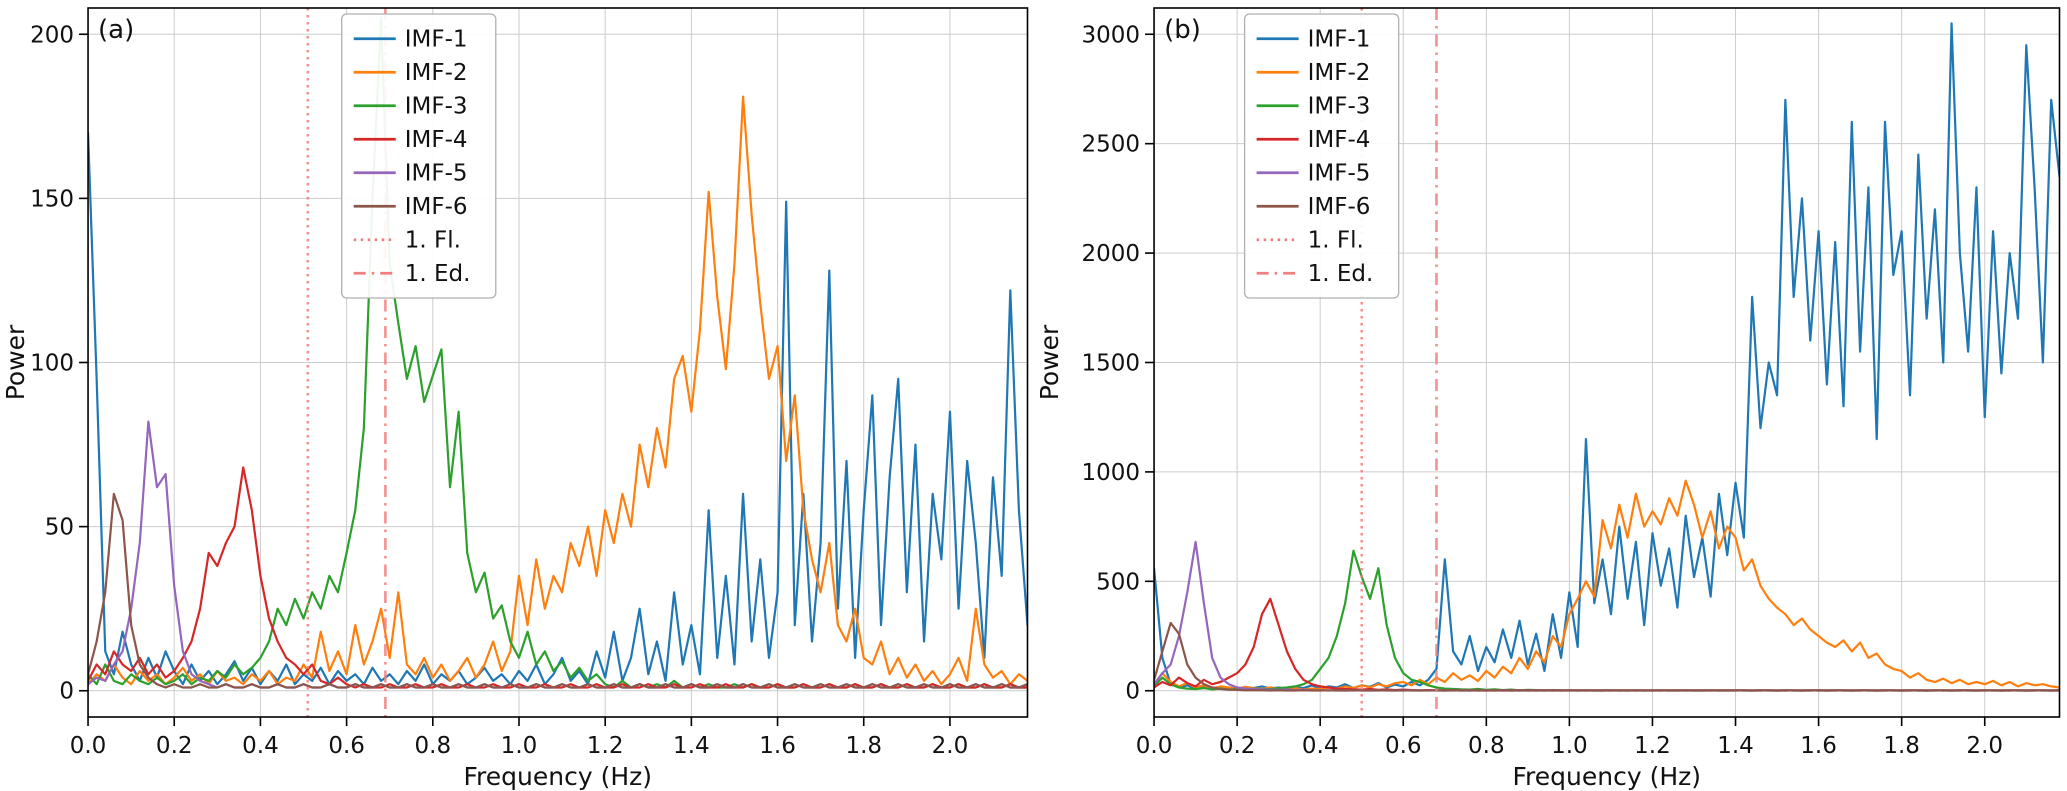 Image resolution: width=2067 pixels, height=791 pixels. What do you see at coordinates (1182, 30) in the screenshot?
I see `panel-letter: (b)` at bounding box center [1182, 30].